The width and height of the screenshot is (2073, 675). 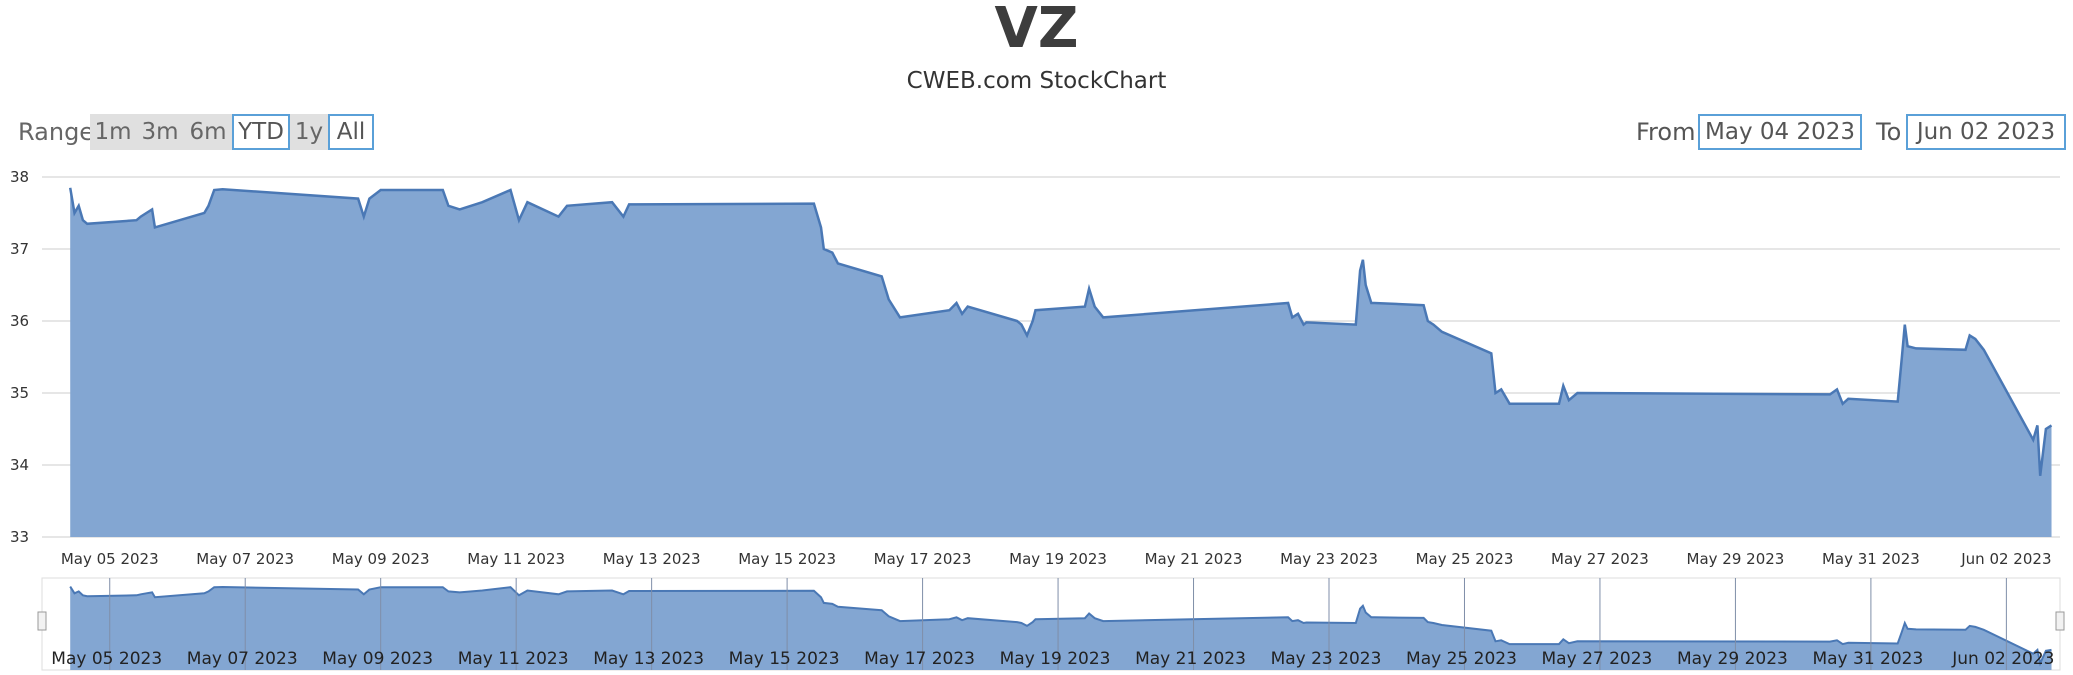 What do you see at coordinates (787, 559) in the screenshot?
I see `x-tick-label: May 15 2023` at bounding box center [787, 559].